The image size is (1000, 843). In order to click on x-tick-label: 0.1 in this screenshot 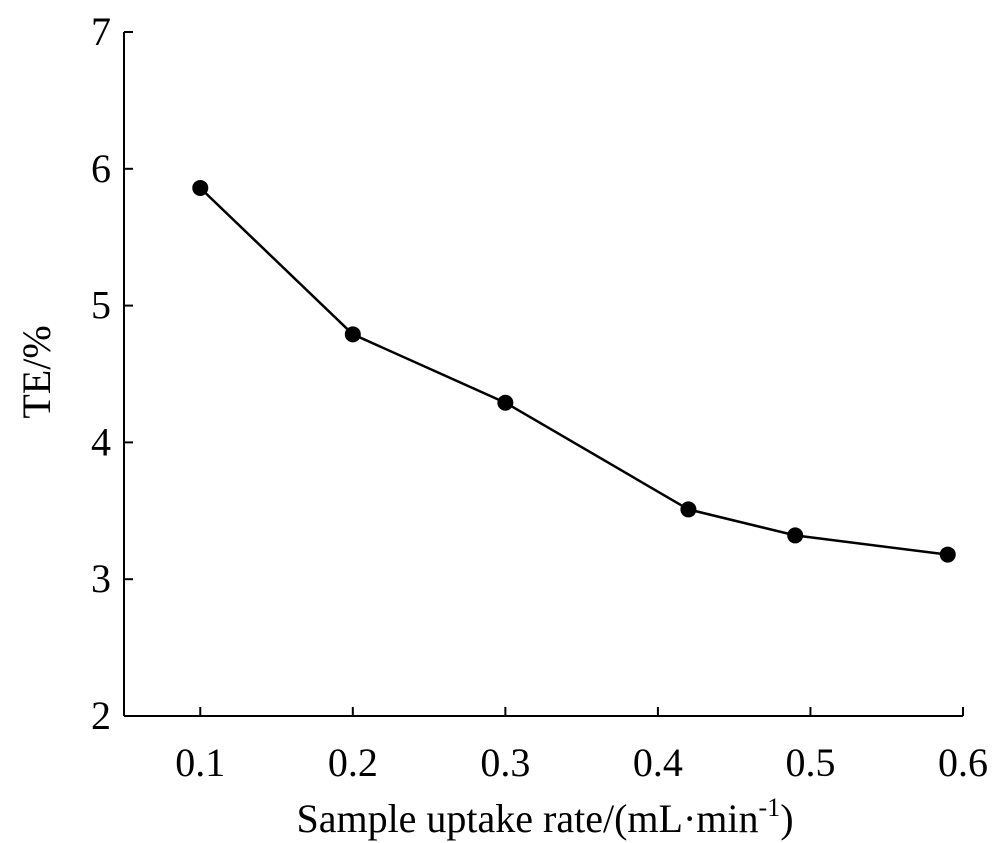, I will do `click(200, 762)`.